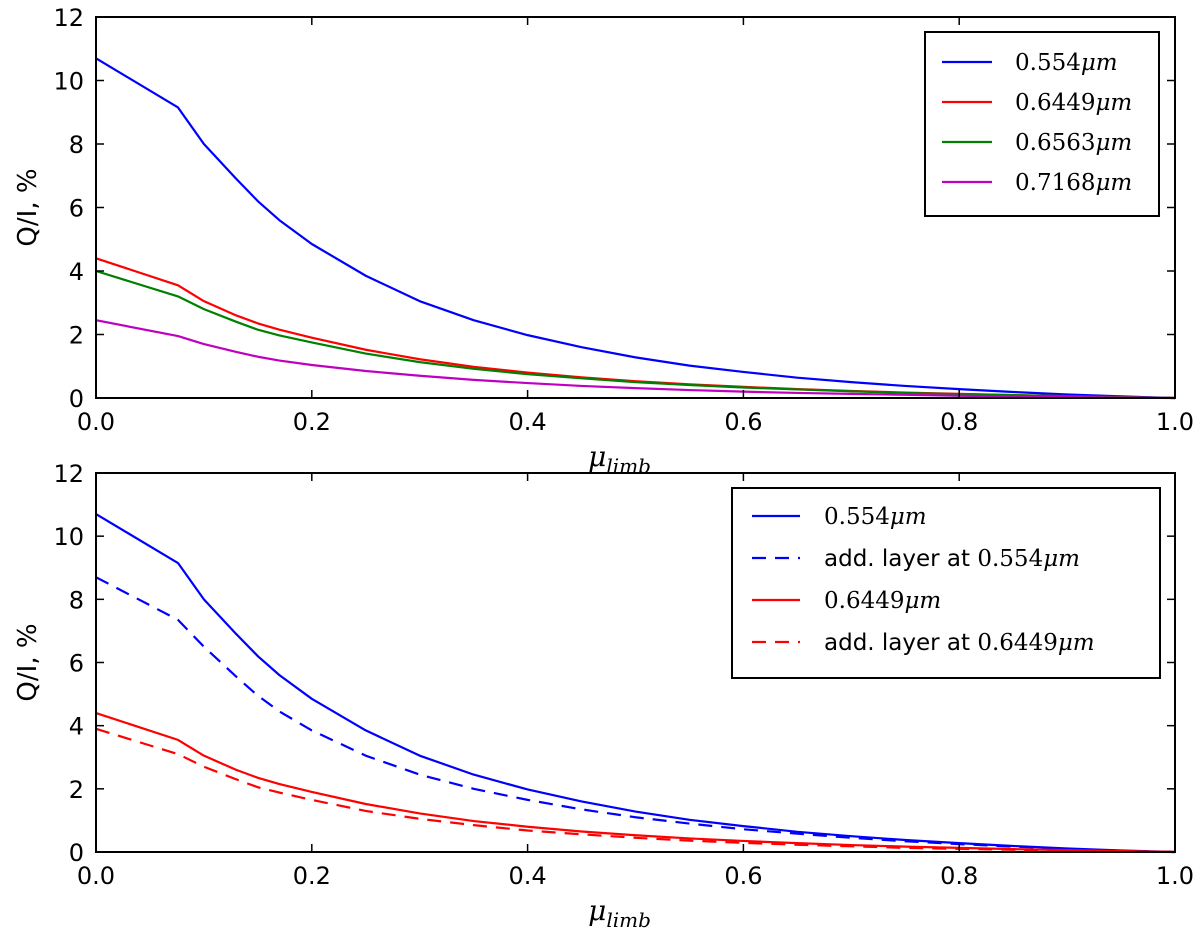 The width and height of the screenshot is (1200, 937). Describe the element at coordinates (1042, 124) in the screenshot. I see `legend-top: 0.554μm 0.6449μm 0.6563μm 0.7168μm` at that location.